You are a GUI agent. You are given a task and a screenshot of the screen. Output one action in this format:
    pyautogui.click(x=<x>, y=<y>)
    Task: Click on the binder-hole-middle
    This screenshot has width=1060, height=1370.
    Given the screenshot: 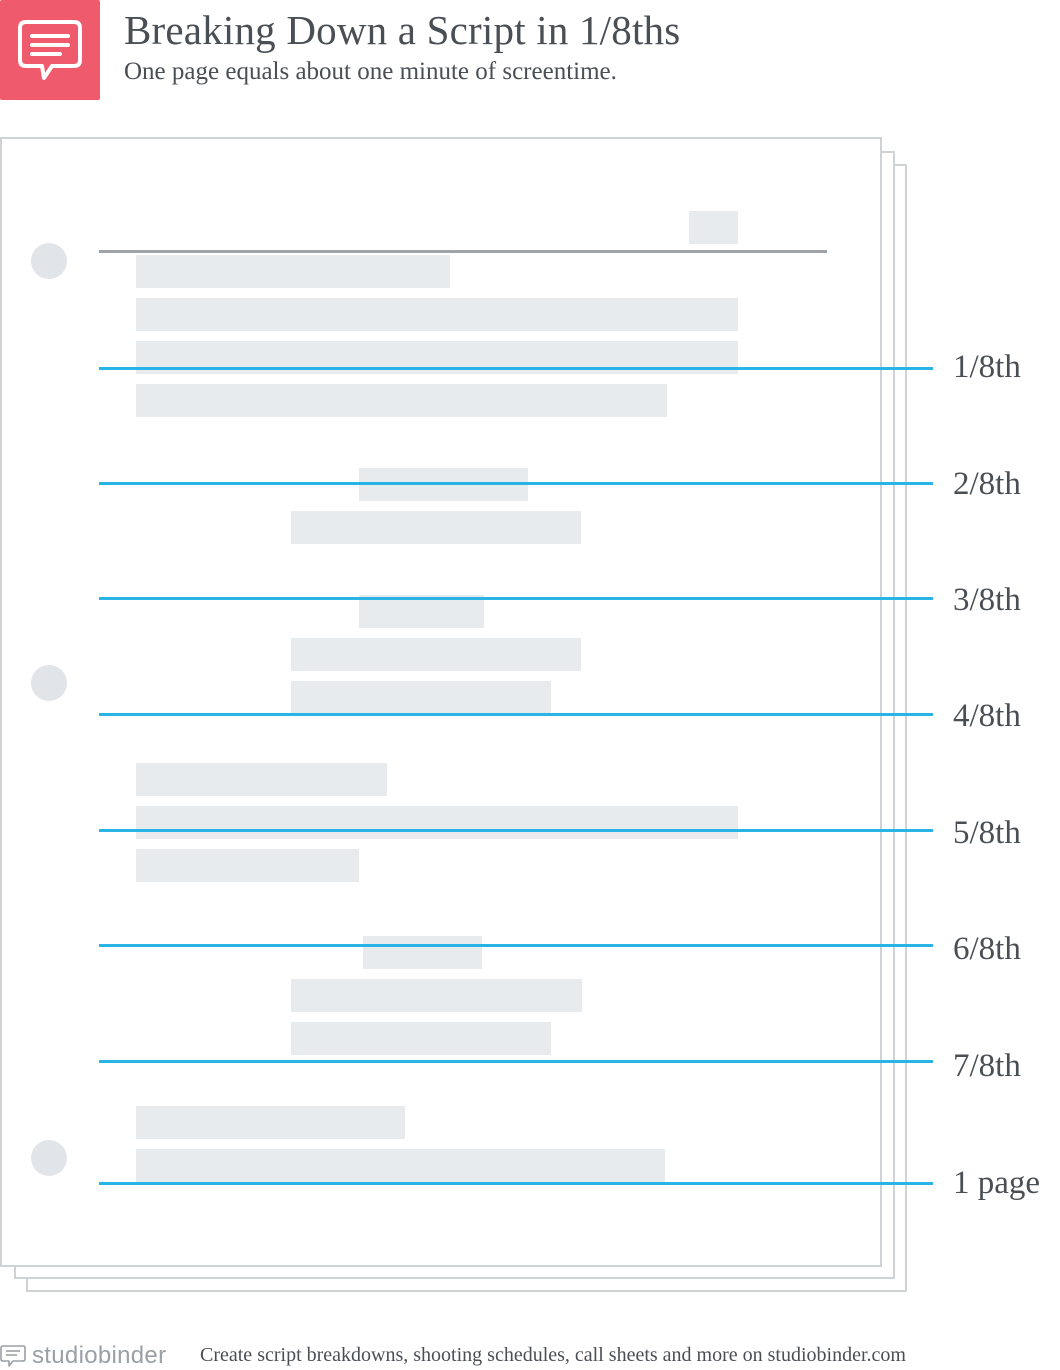 What is the action you would take?
    pyautogui.click(x=49, y=683)
    